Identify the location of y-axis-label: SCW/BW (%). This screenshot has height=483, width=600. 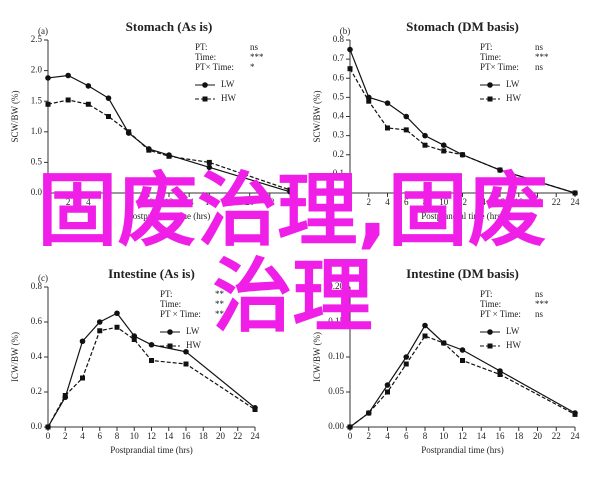
(317, 116).